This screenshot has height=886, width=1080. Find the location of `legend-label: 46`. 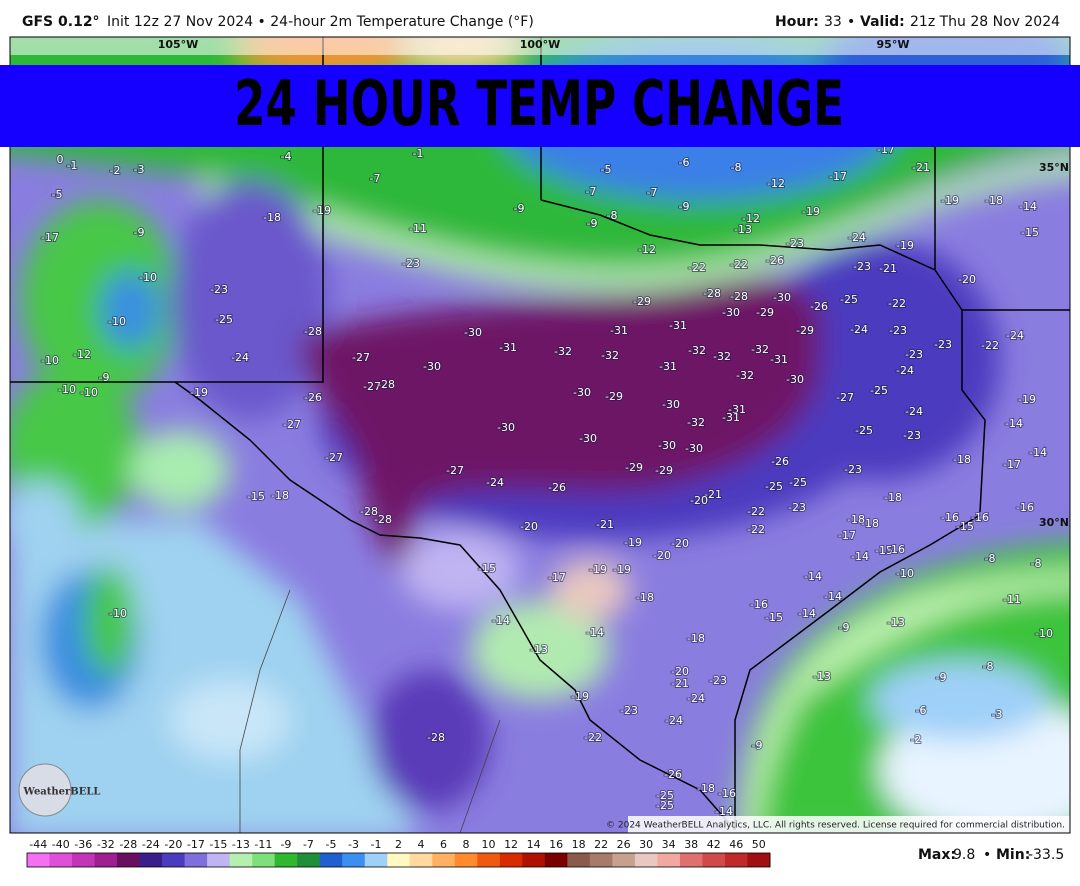

legend-label: 46 is located at coordinates (736, 844).